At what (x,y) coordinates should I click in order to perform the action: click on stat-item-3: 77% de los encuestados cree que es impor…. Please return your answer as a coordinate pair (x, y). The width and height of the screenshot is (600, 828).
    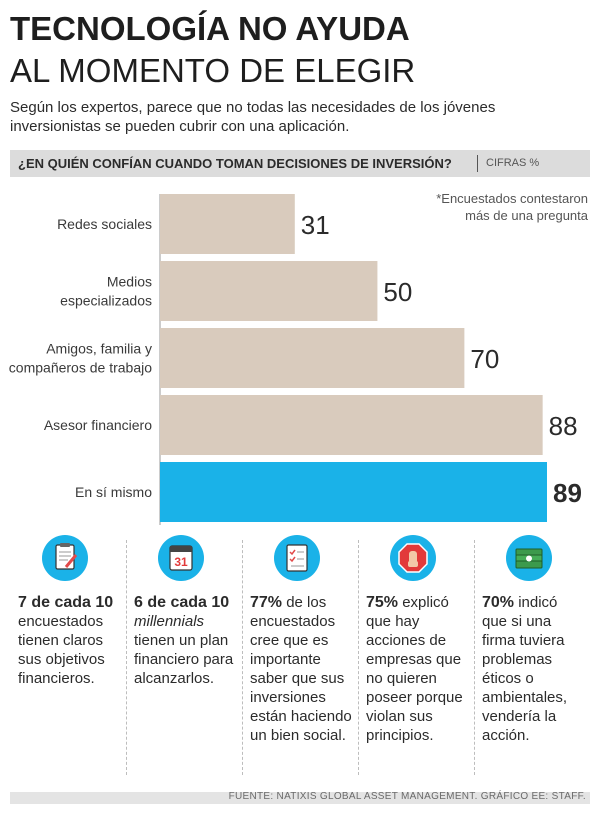
    Looking at the image, I should click on (302, 655).